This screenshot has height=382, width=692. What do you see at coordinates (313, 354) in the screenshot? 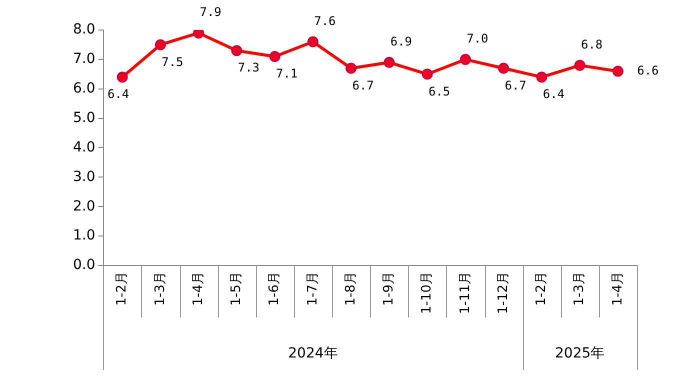
I see `text: 2024年` at bounding box center [313, 354].